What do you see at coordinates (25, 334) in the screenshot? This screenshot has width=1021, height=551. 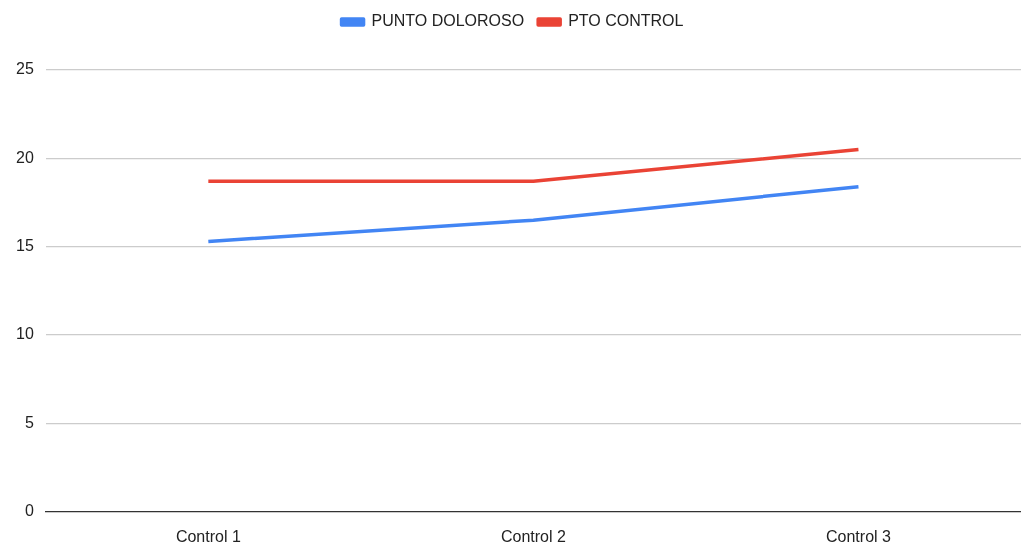 I see `y-tick-label: 10` at bounding box center [25, 334].